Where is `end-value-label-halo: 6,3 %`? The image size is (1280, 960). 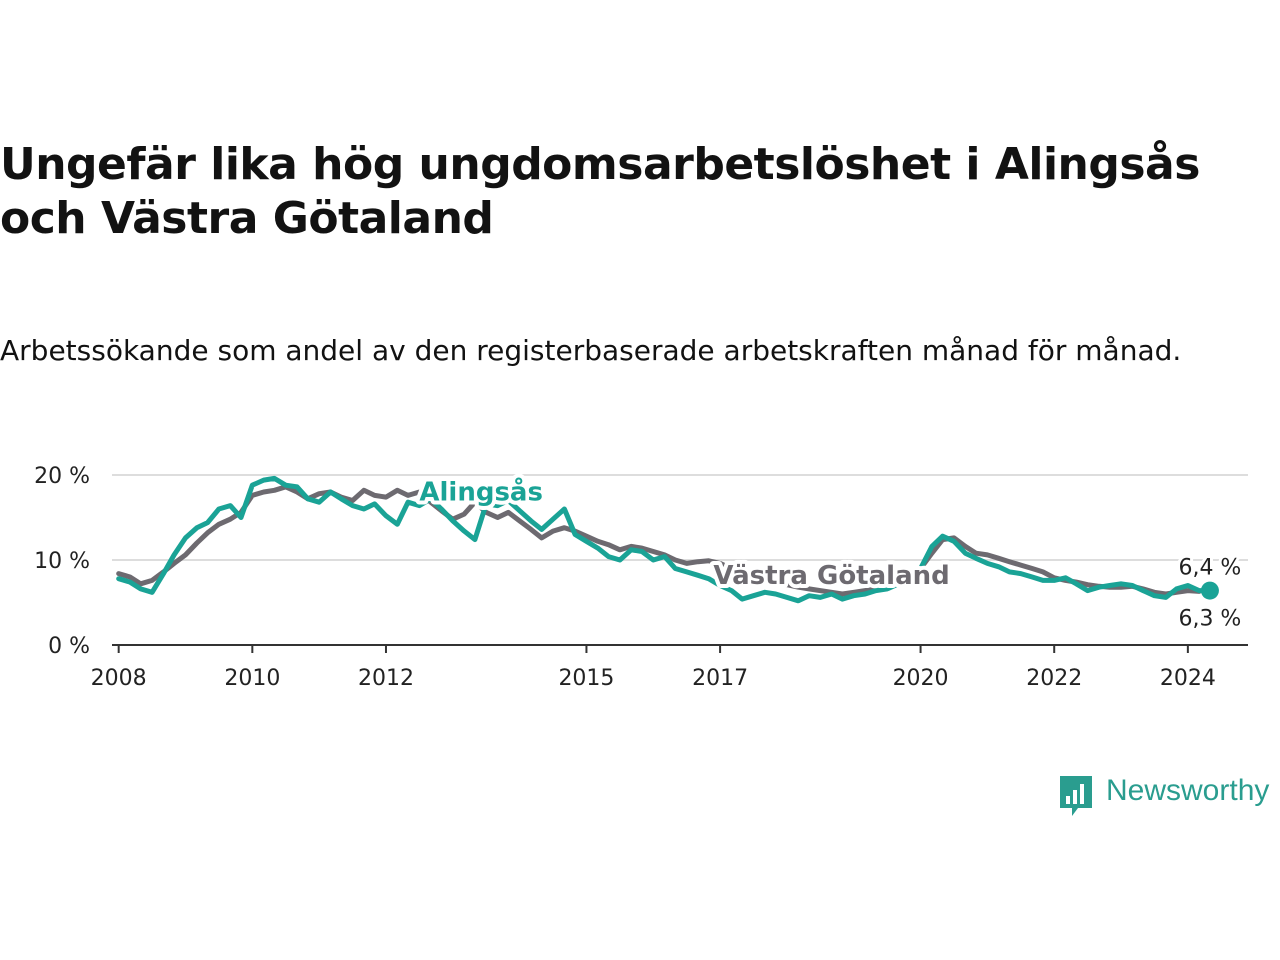
end-value-label-halo: 6,3 % is located at coordinates (1209, 618).